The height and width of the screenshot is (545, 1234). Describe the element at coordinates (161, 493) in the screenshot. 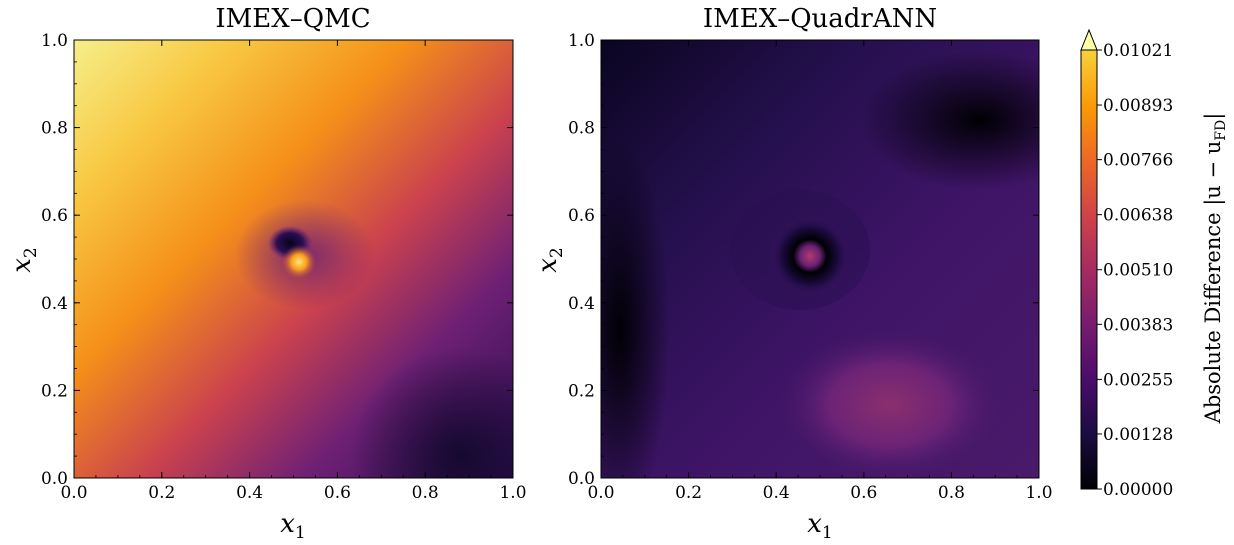

I see `qmc-xtick-label: 0.2` at that location.